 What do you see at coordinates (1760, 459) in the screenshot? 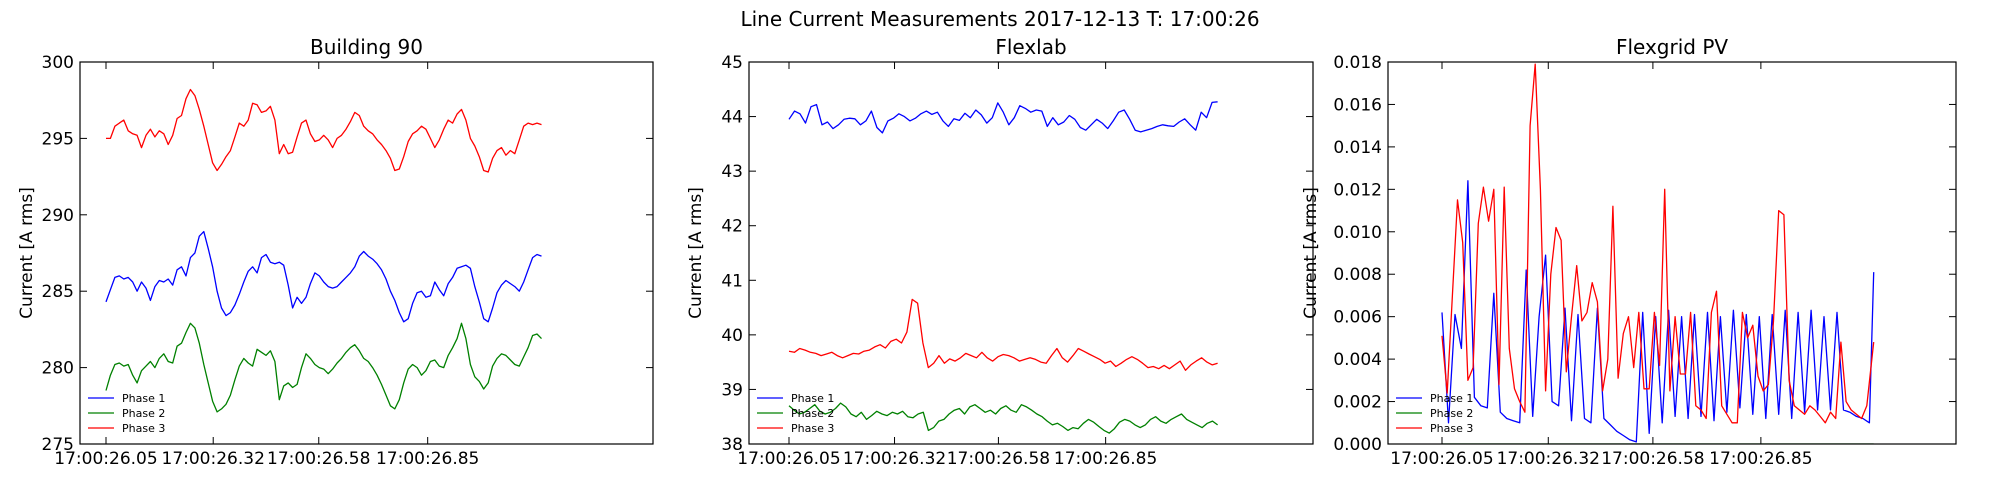
I see `flexgrid-pv-xtick-label: 17:00:26.85` at bounding box center [1760, 459].